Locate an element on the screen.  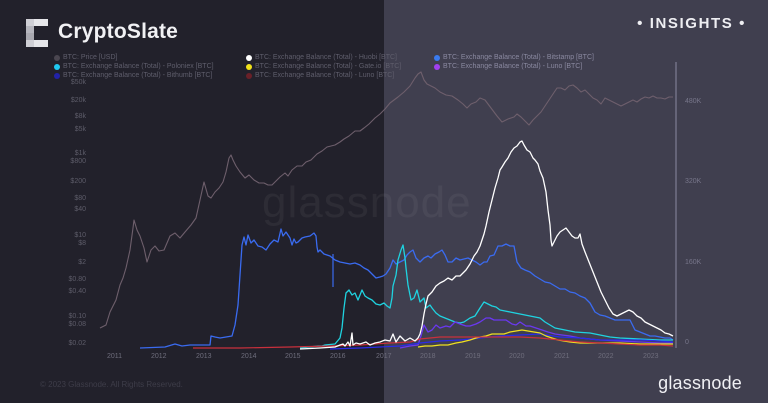
x-tick: 2021 is located at coordinates (562, 356).